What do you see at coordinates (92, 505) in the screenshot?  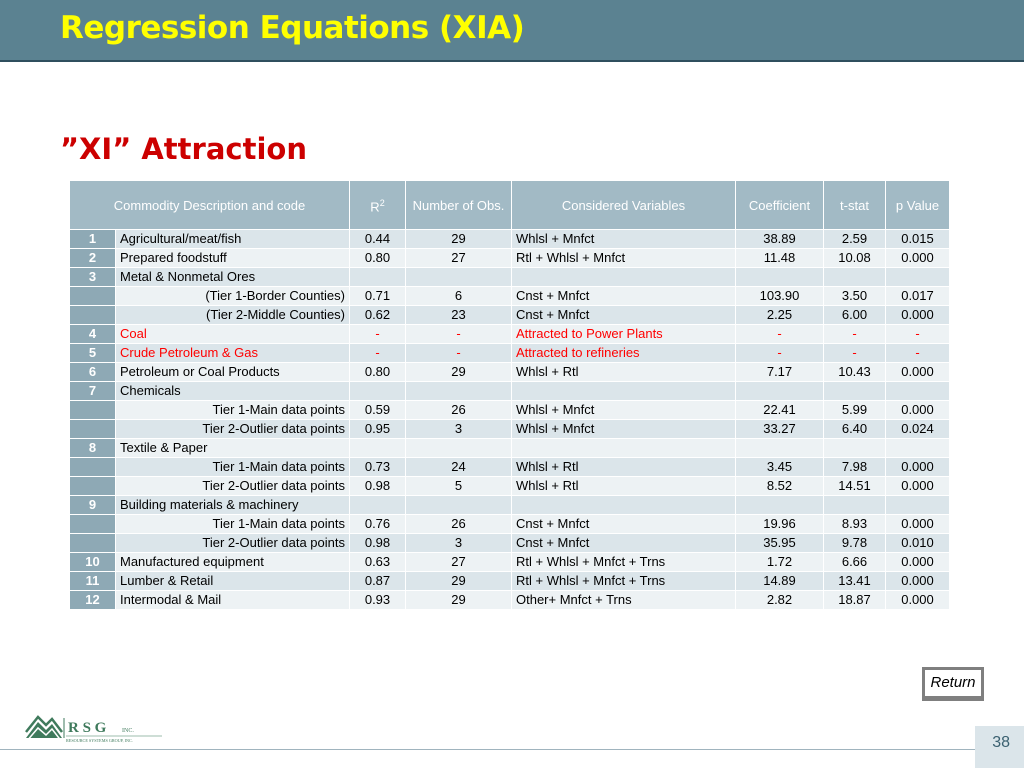 I see `cell-code: 9` at bounding box center [92, 505].